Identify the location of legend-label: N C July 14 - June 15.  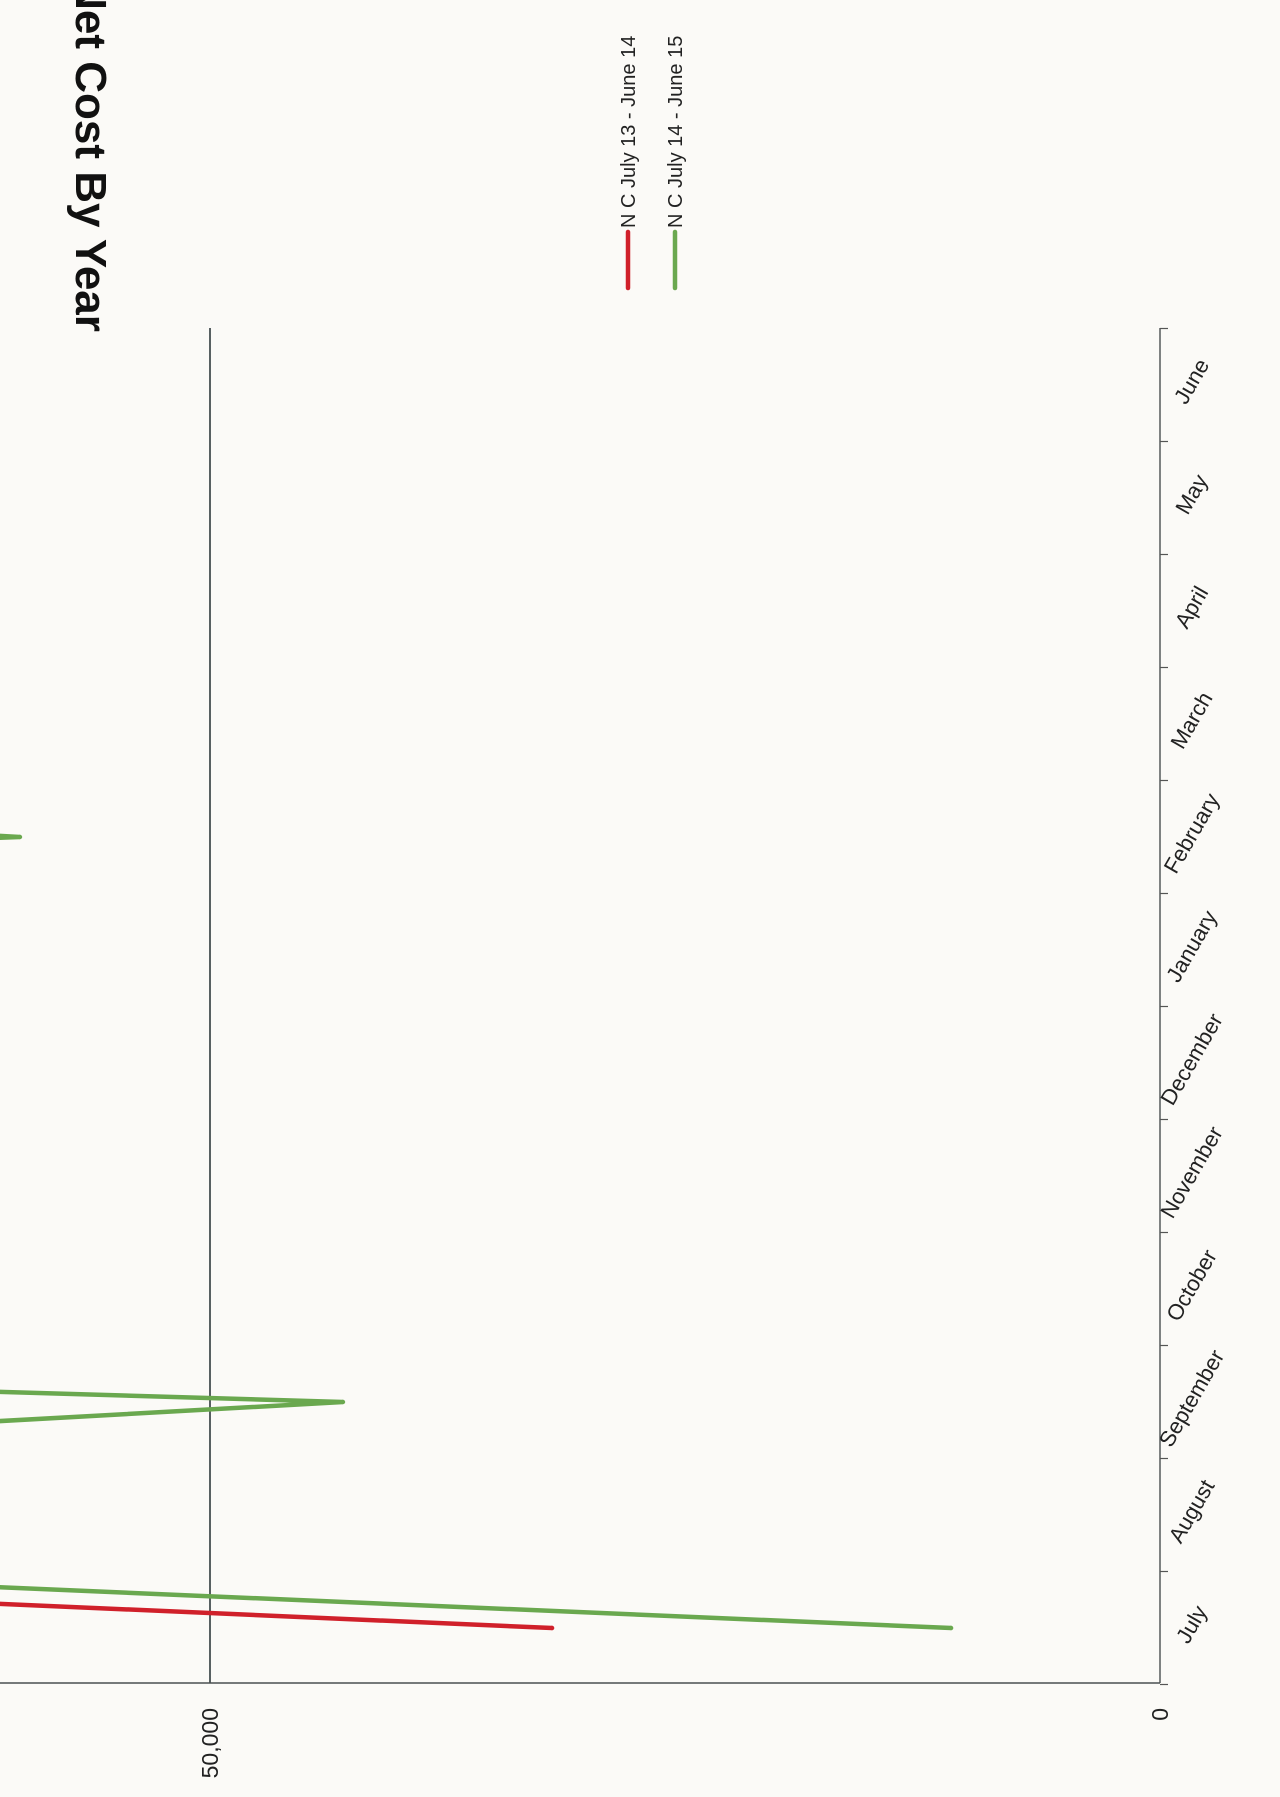
(676, 132).